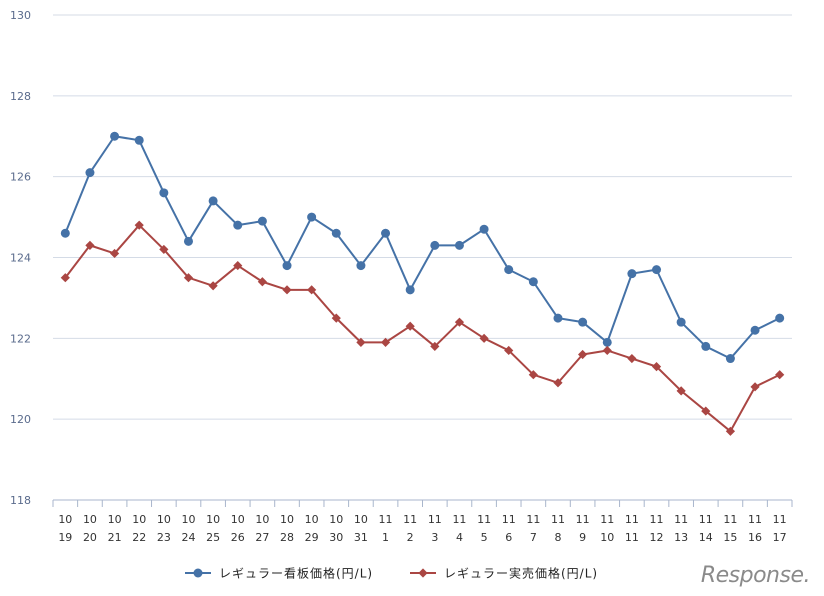 Image resolution: width=824 pixels, height=596 pixels. I want to click on y-tick-label: 128, so click(20, 96).